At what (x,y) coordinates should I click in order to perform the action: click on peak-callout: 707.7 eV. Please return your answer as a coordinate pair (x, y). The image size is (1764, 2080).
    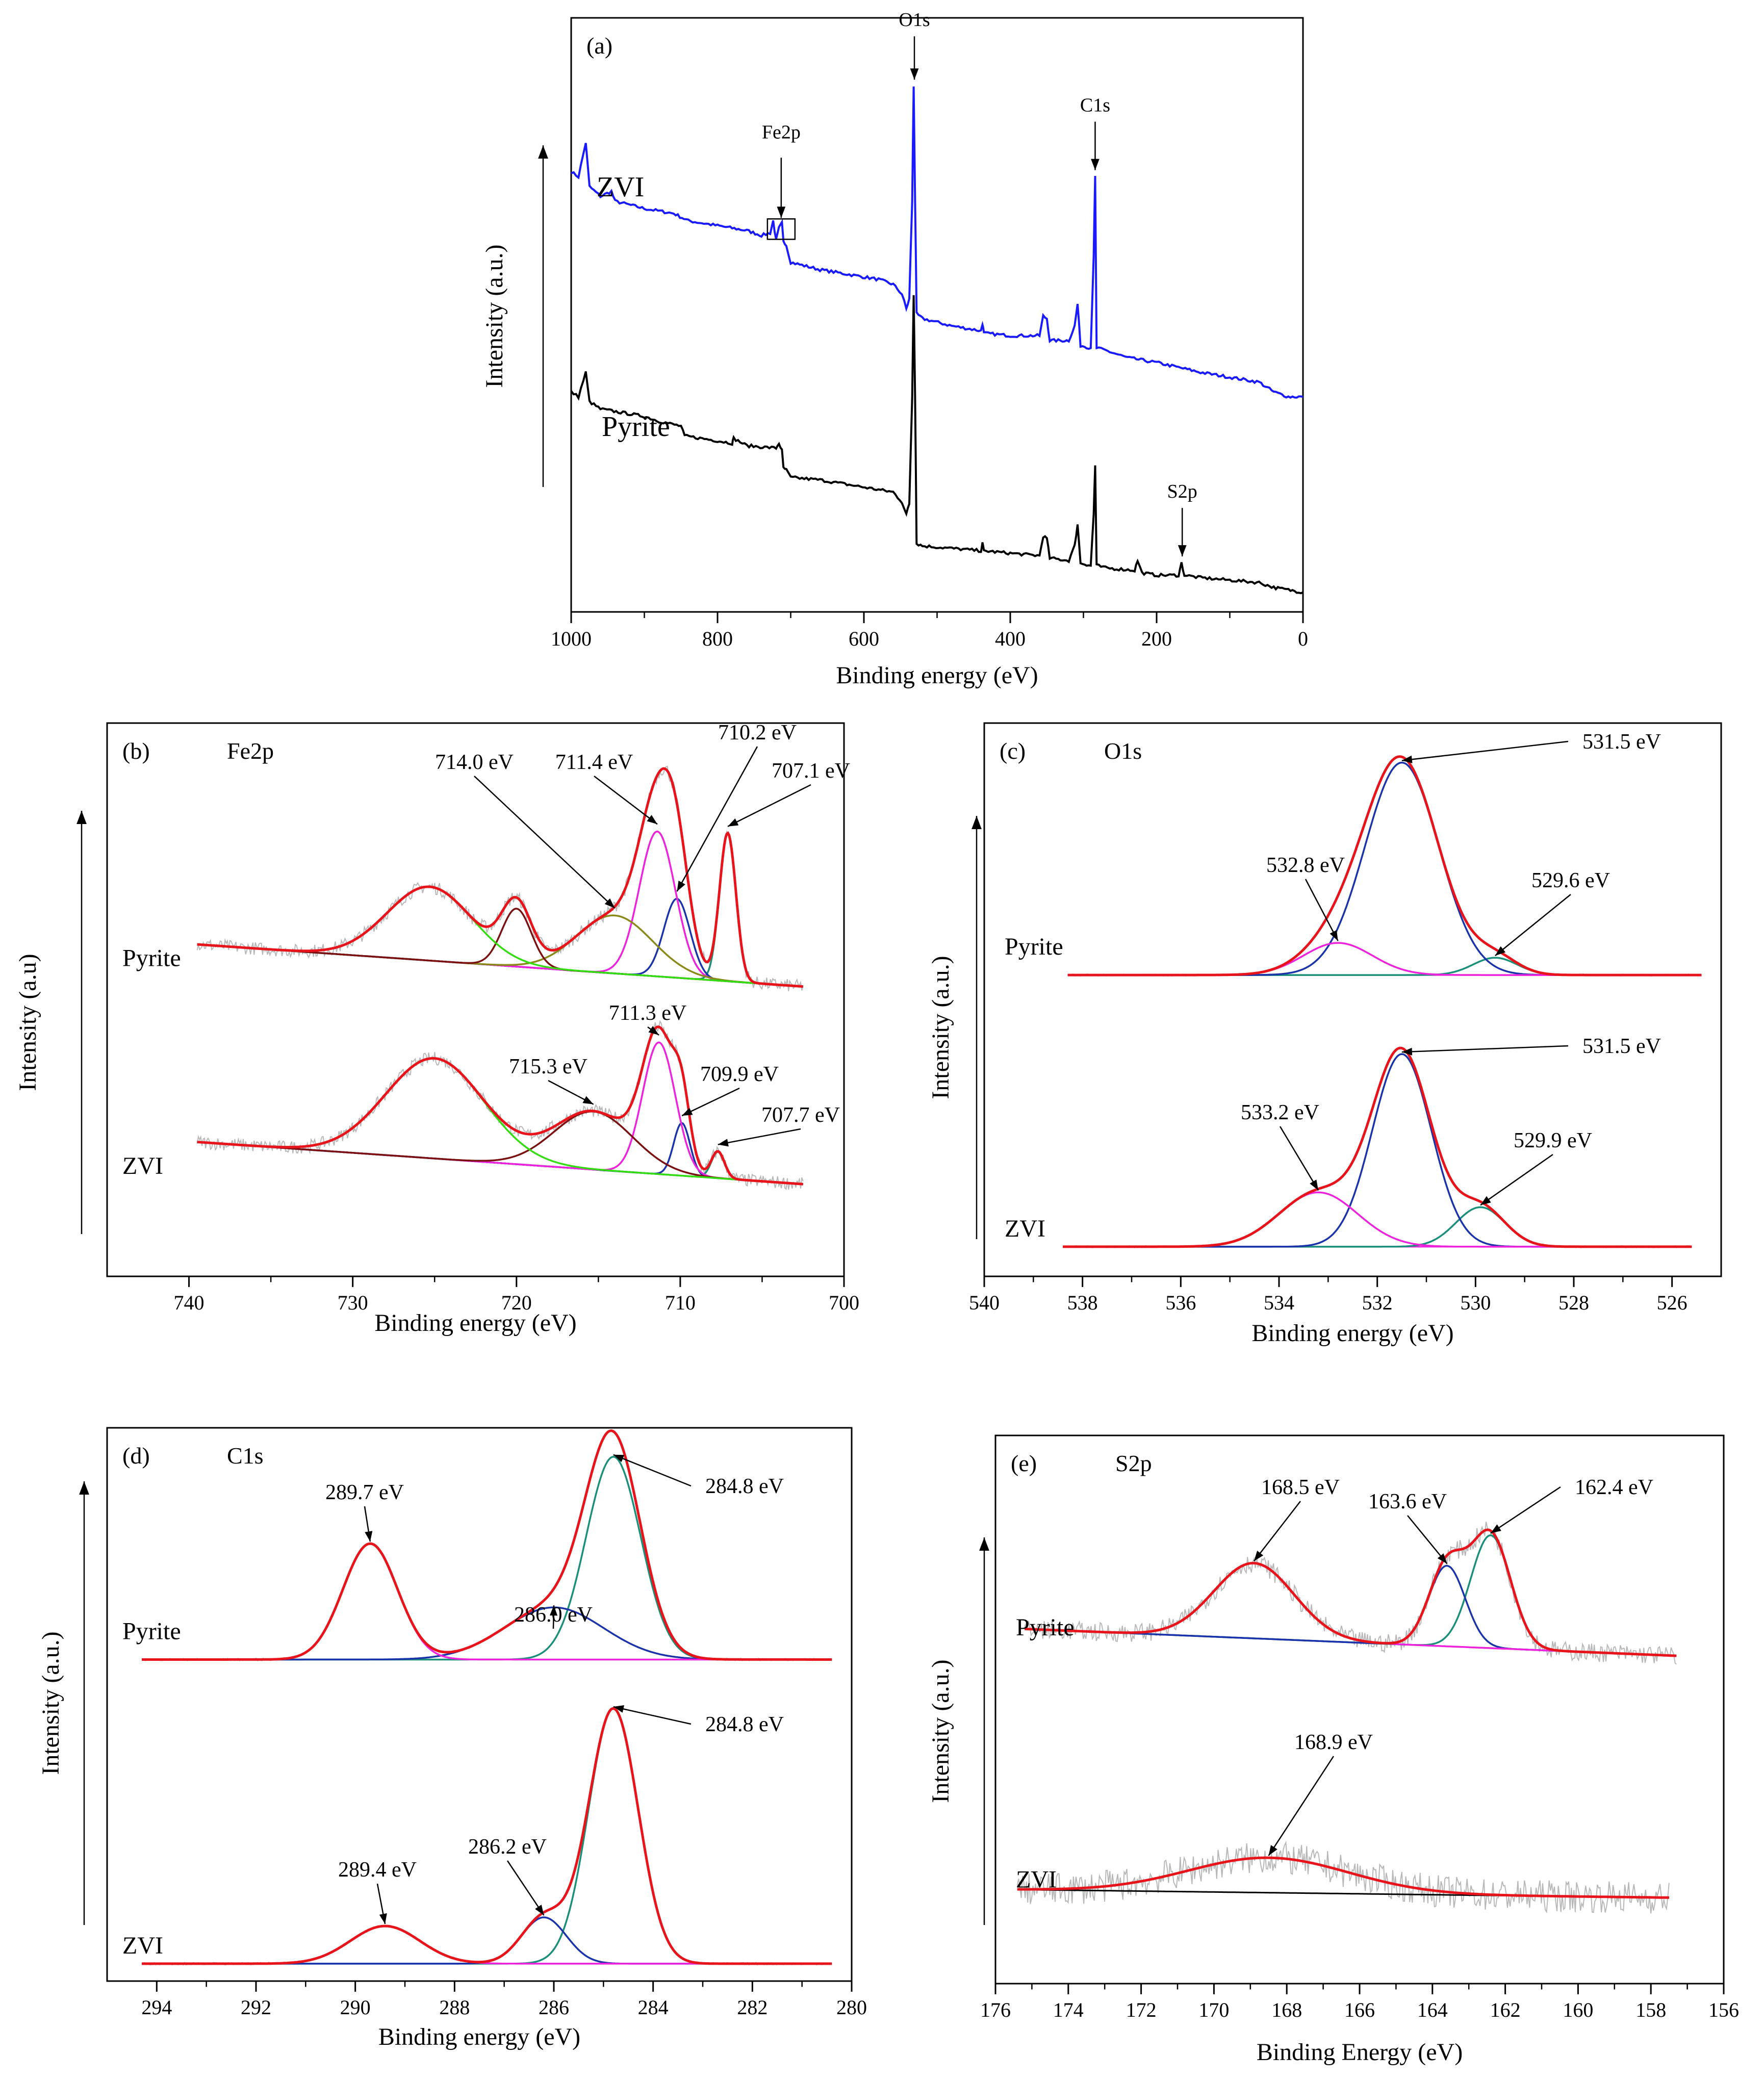
    Looking at the image, I should click on (800, 1115).